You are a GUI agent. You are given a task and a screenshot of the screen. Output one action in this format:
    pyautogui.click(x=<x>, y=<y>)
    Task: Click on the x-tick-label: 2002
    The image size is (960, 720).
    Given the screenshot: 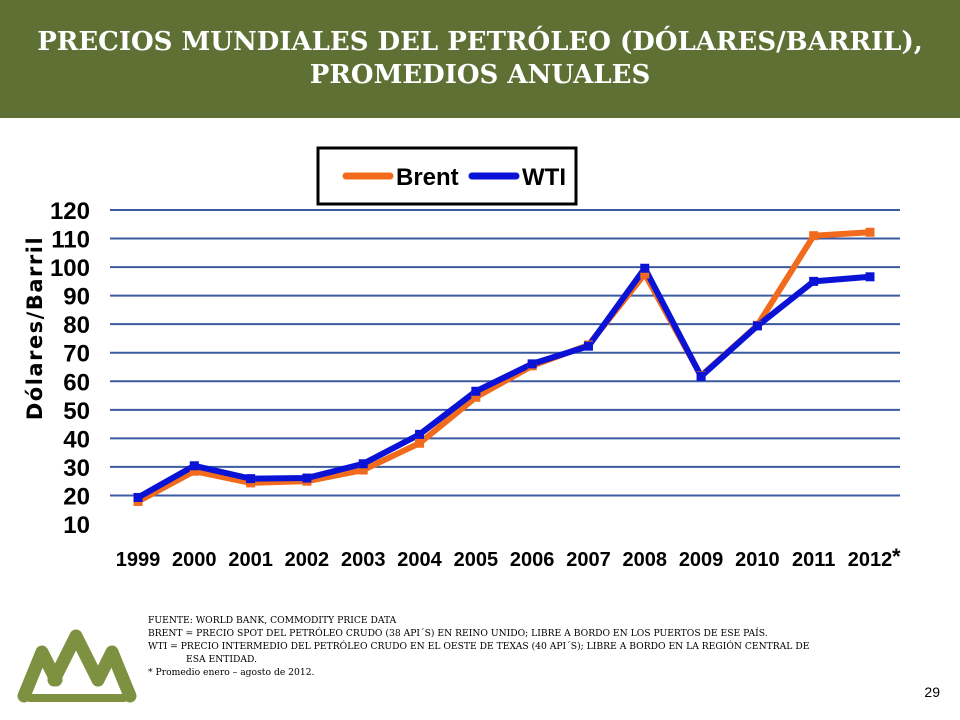 What is the action you would take?
    pyautogui.click(x=307, y=560)
    